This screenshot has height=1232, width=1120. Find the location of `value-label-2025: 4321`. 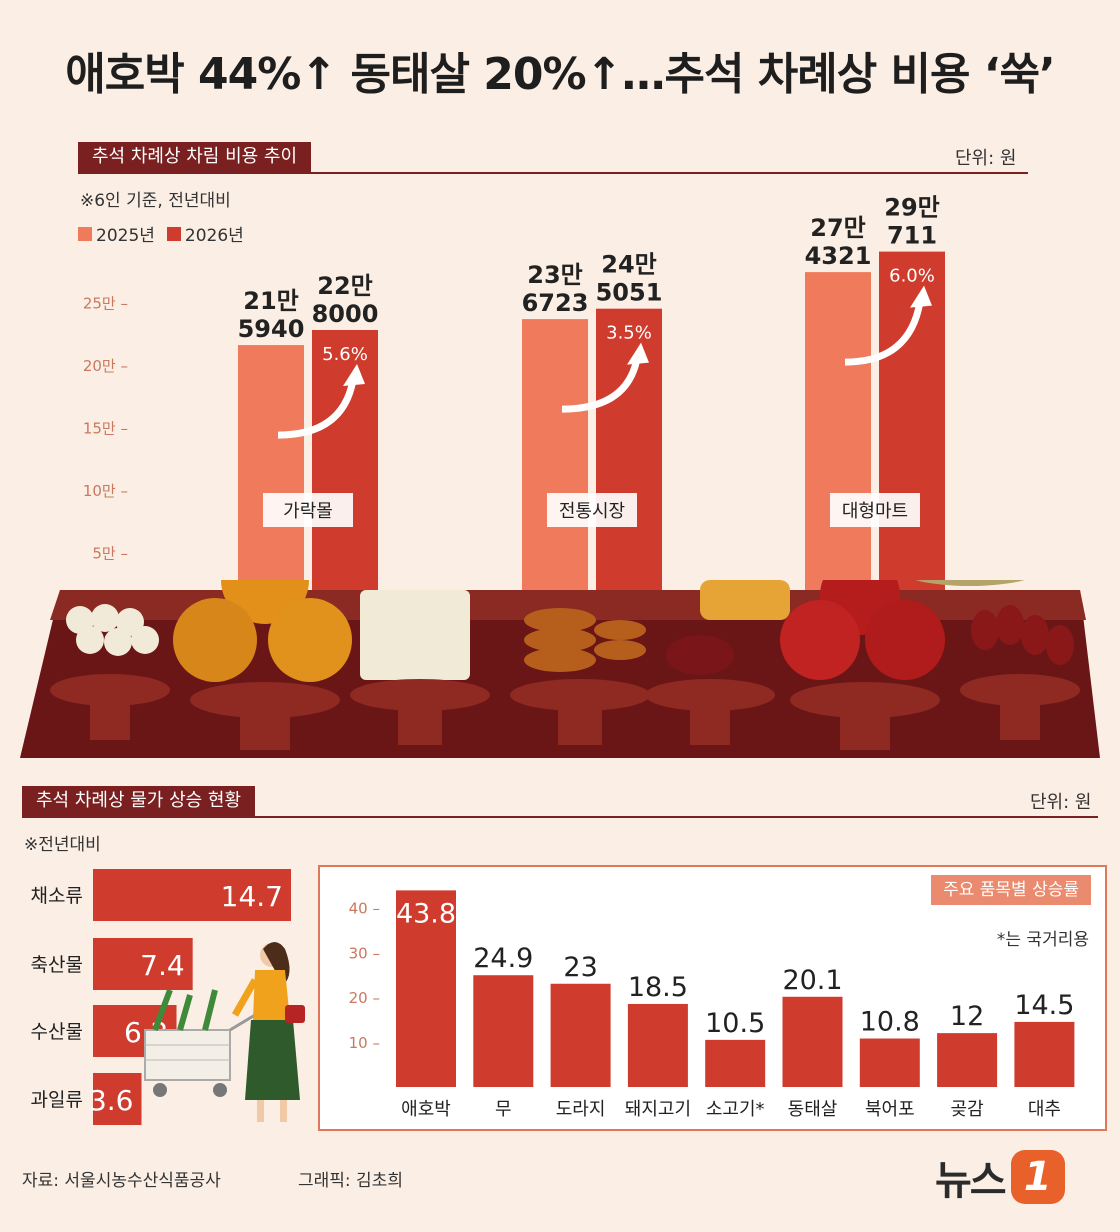

value-label-2025: 4321 is located at coordinates (838, 256).